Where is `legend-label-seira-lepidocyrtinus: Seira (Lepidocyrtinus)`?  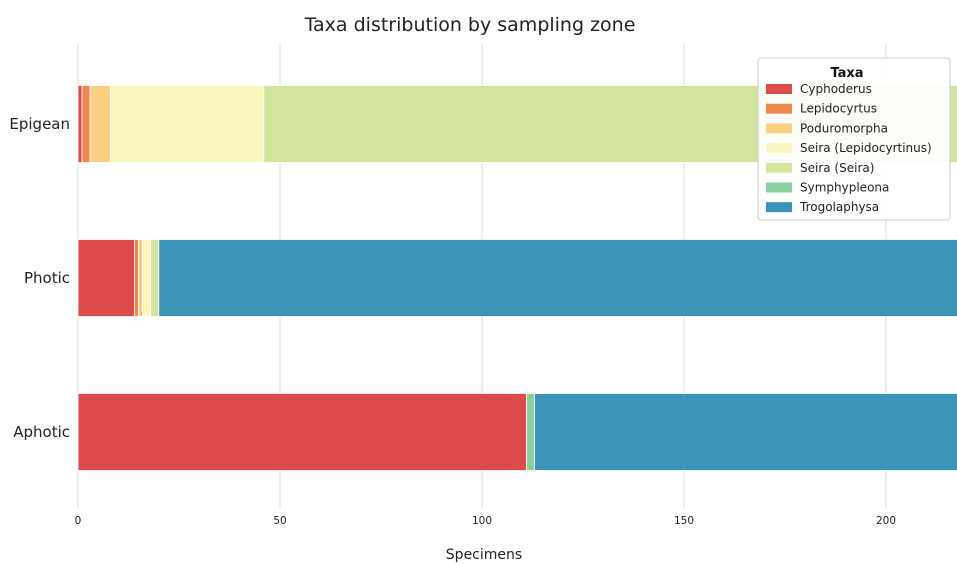 legend-label-seira-lepidocyrtinus: Seira (Lepidocyrtinus) is located at coordinates (866, 148).